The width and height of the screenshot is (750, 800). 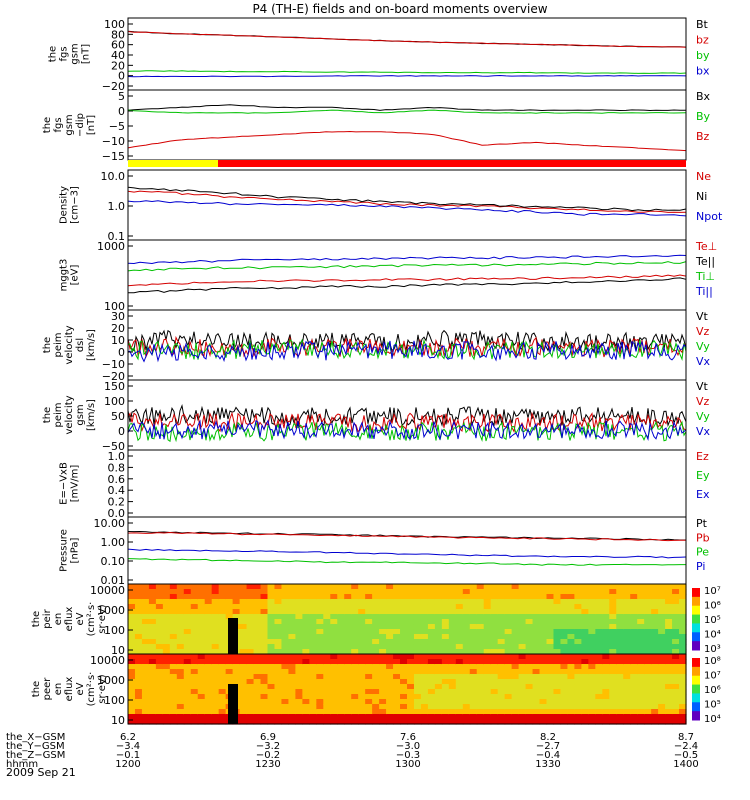 What do you see at coordinates (712, 635) in the screenshot?
I see `colorbar-label: 10⁴` at bounding box center [712, 635].